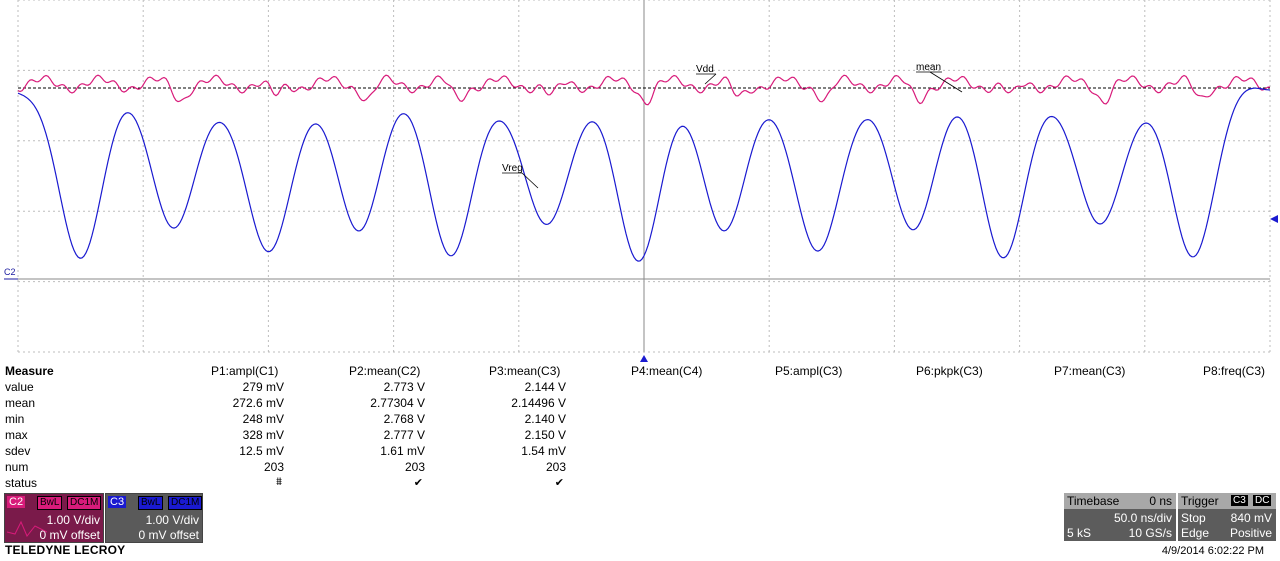 The height and width of the screenshot is (561, 1280). What do you see at coordinates (50, 503) in the screenshot?
I see `bandwidth-tag-c2: BwL` at bounding box center [50, 503].